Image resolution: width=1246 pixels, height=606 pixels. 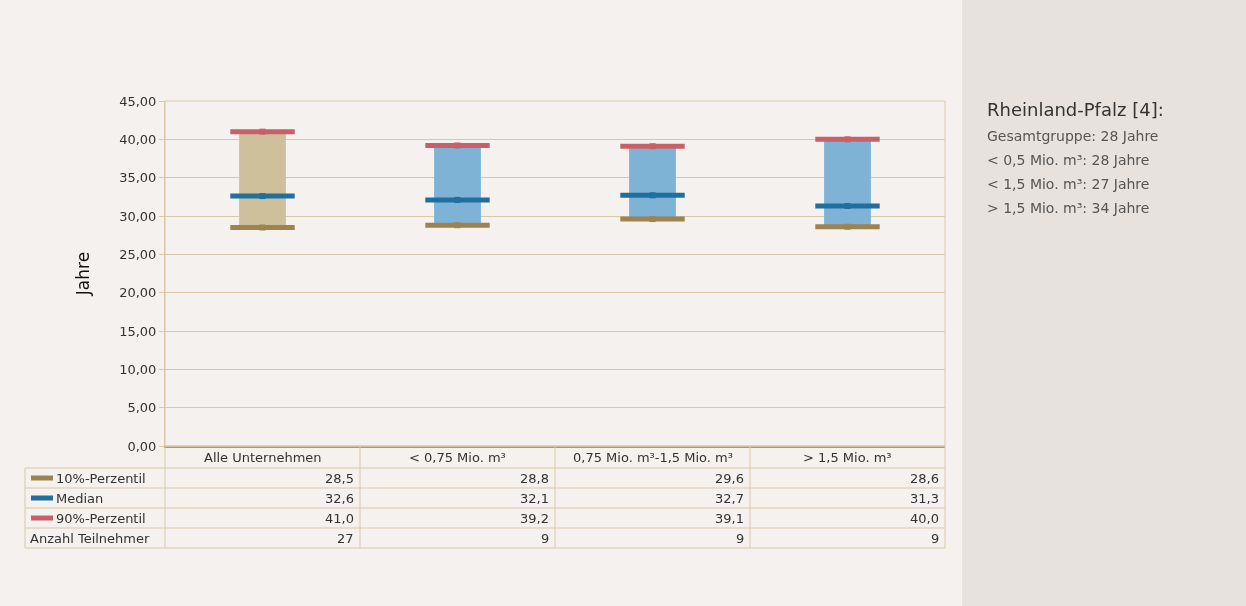 I want to click on text: Gesamtgruppe: 28 Jahre, so click(x=1073, y=136).